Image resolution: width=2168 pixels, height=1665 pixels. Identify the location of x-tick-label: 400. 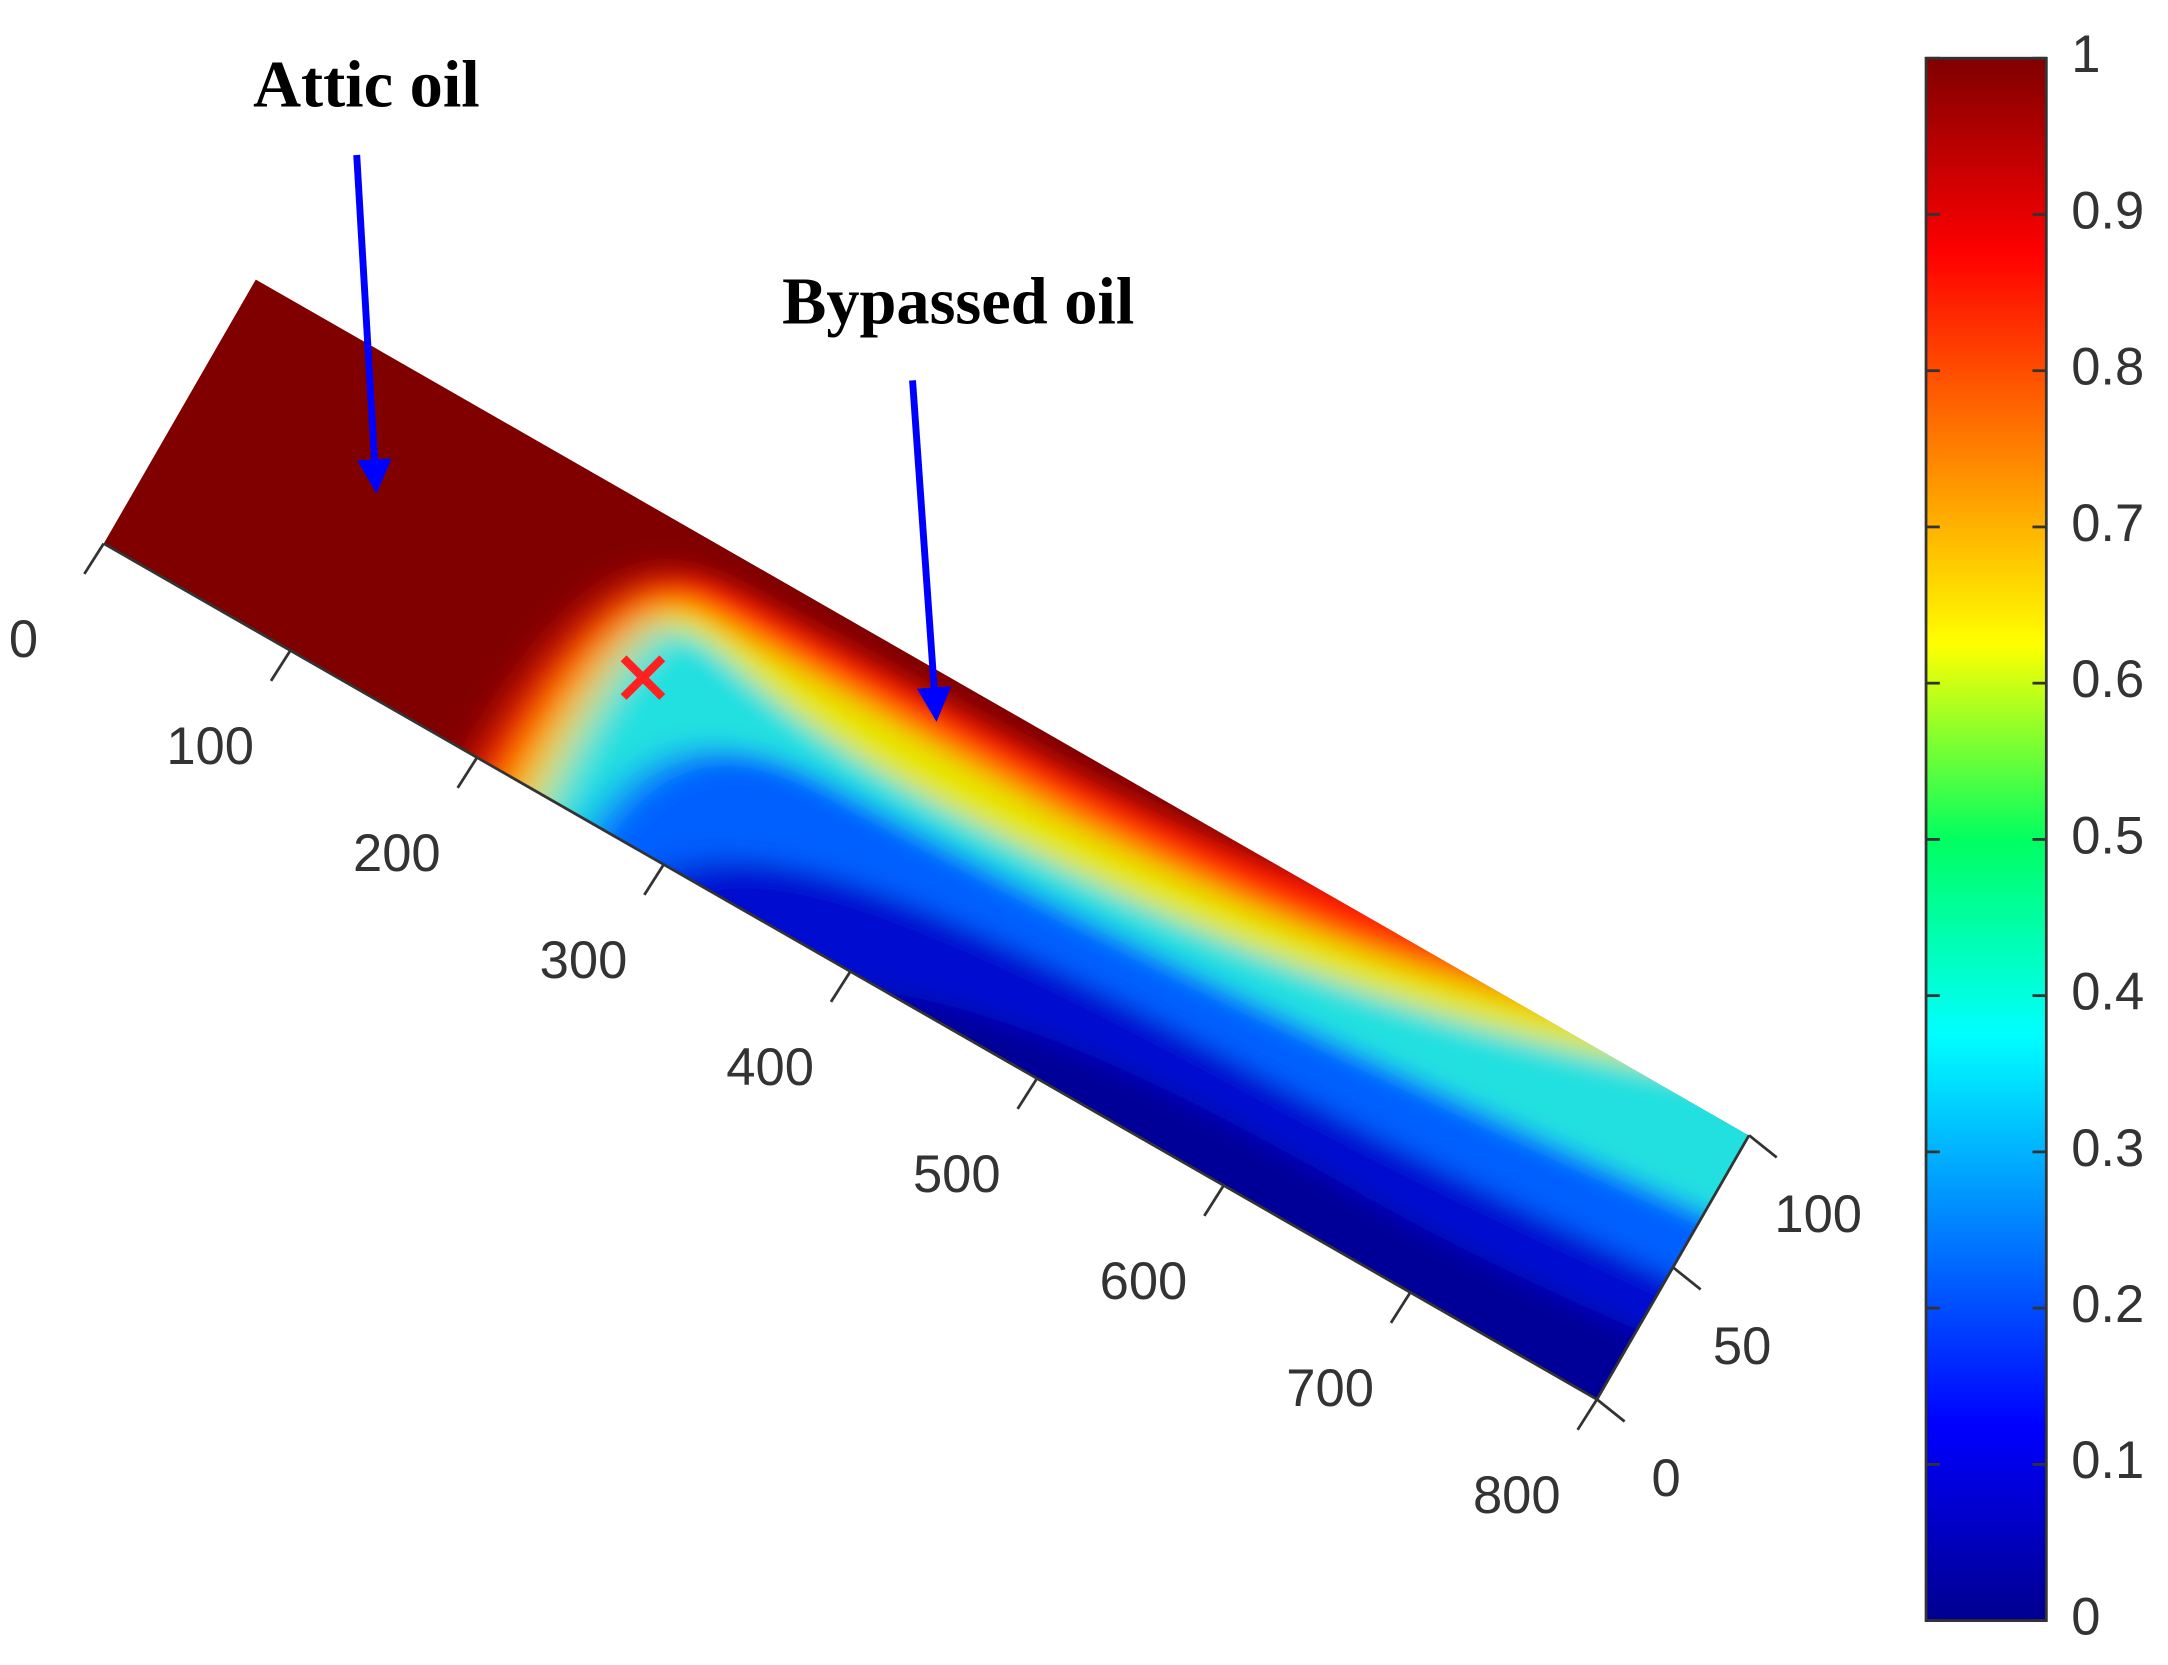
(770, 1067).